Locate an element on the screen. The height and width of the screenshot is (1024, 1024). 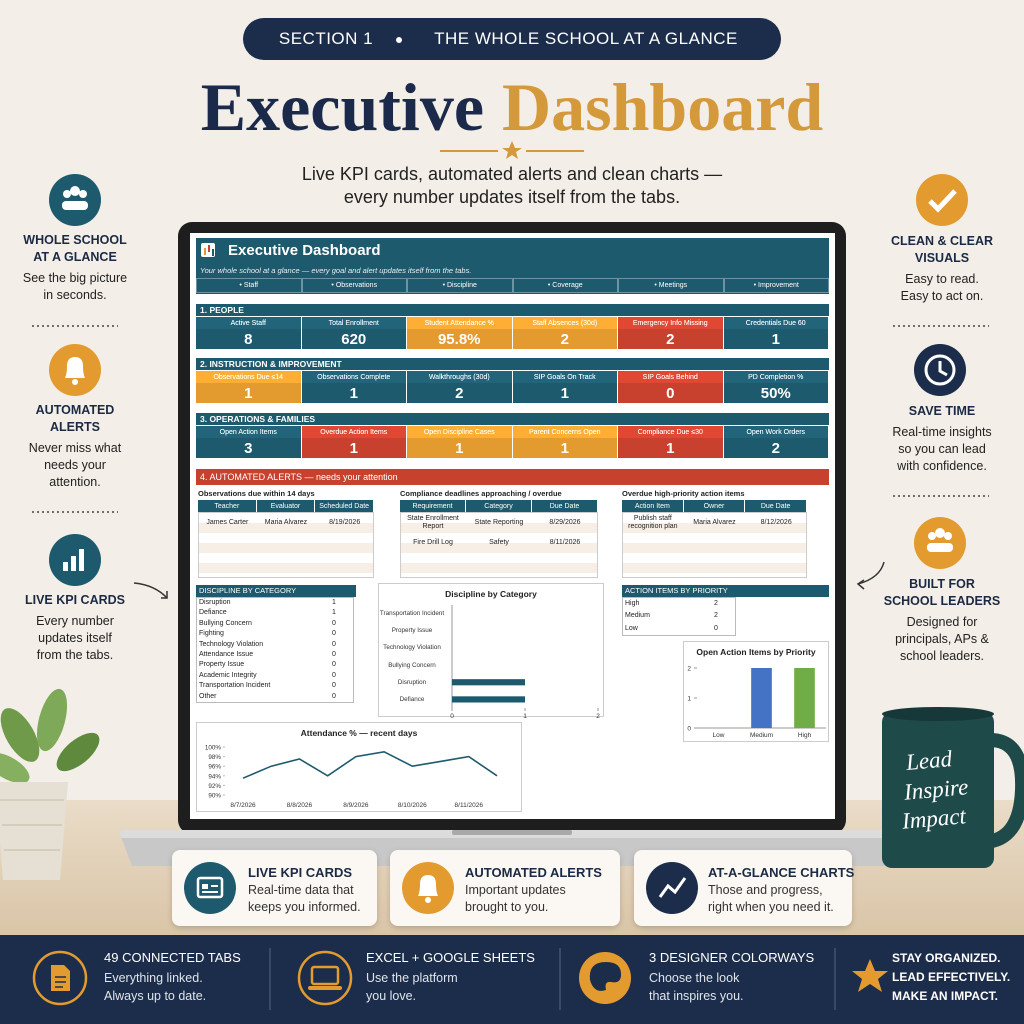
table-cell: Defiance is located at coordinates (213, 613).